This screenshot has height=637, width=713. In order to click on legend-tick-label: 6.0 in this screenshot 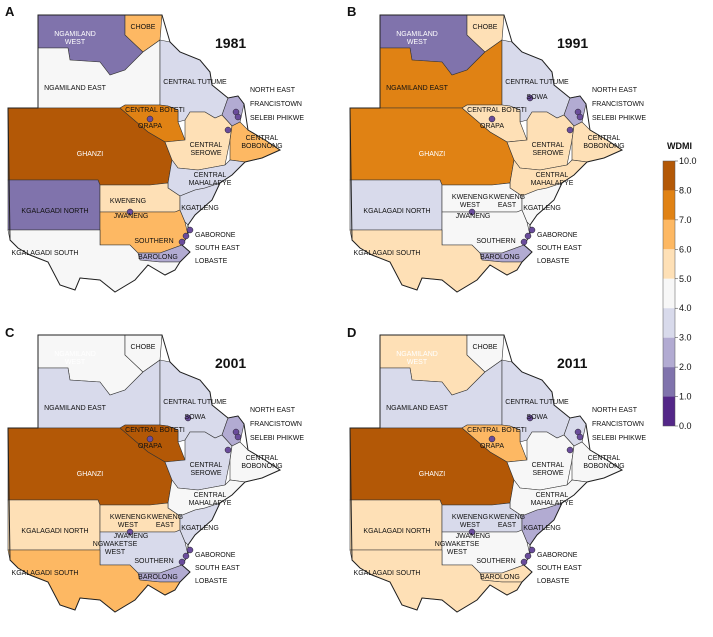, I will do `click(685, 249)`.